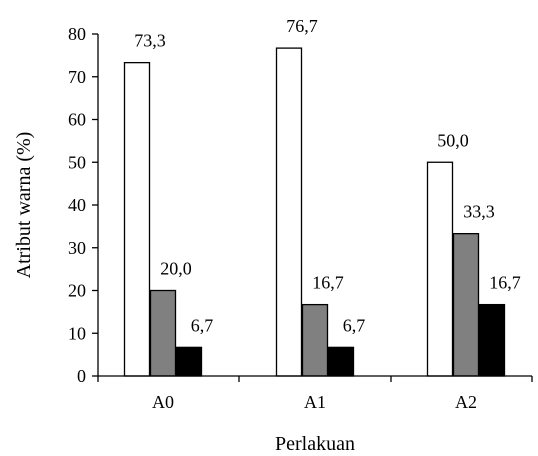 This screenshot has height=456, width=538. What do you see at coordinates (315, 340) in the screenshot?
I see `bar-s2-a1` at bounding box center [315, 340].